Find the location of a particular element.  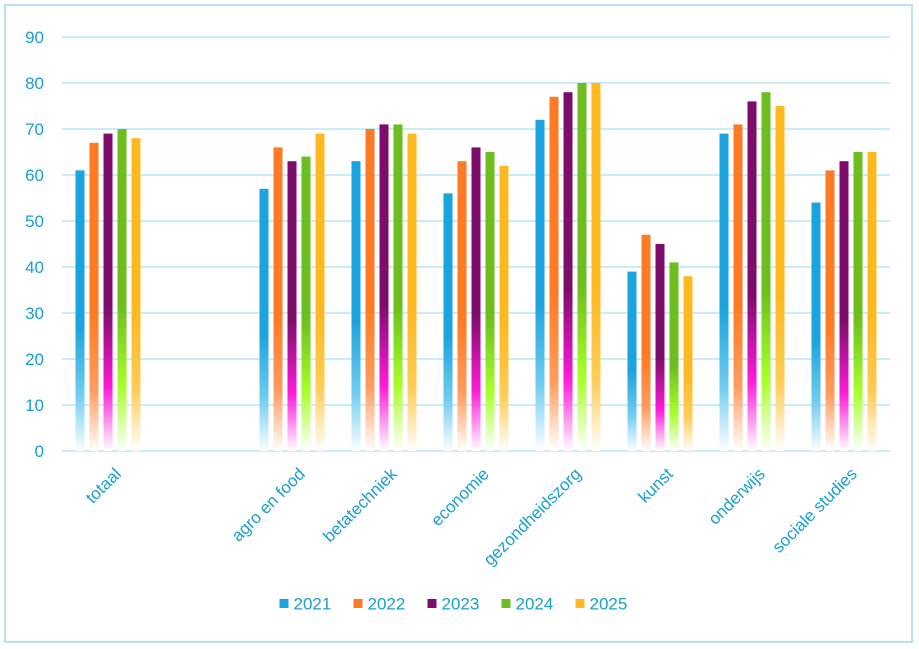

y-tick-label: 10 is located at coordinates (34, 405).